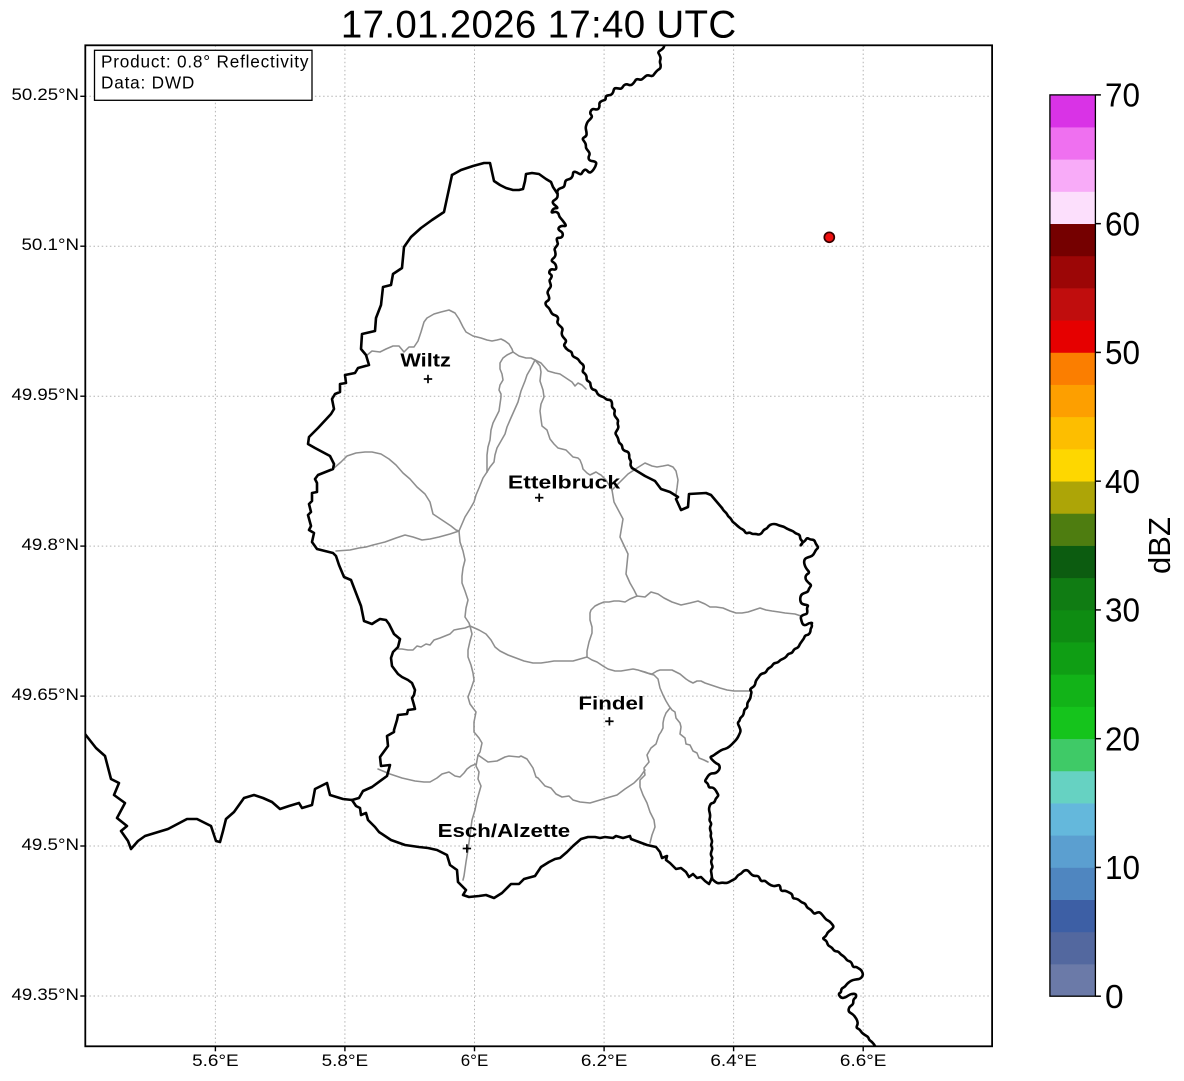 This screenshot has width=1184, height=1081. I want to click on svg-text: 50, so click(1122, 353).